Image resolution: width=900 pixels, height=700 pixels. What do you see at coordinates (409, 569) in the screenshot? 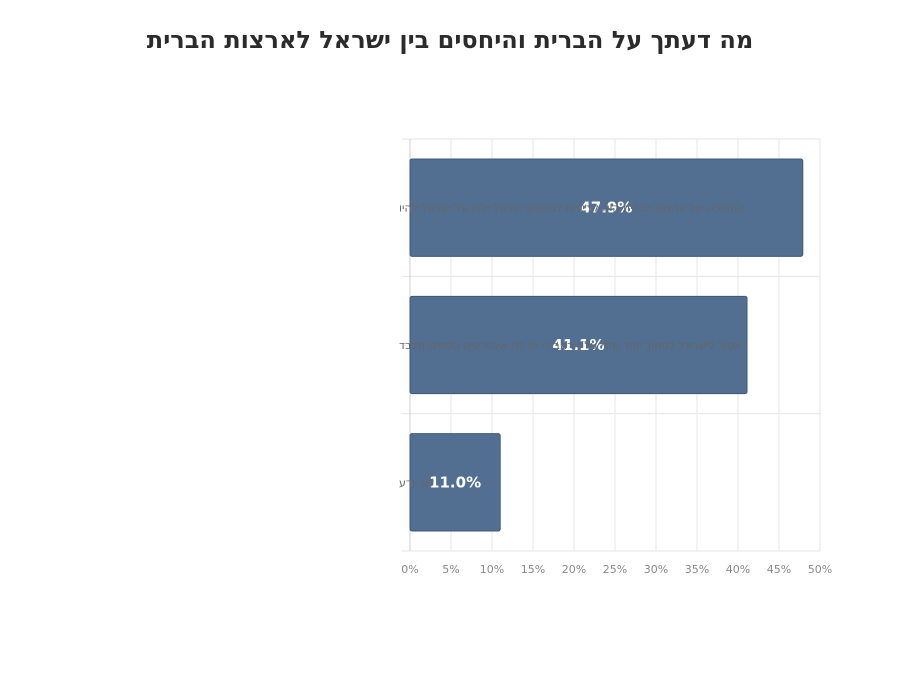
I see `x-tick-label: 0%` at bounding box center [409, 569].